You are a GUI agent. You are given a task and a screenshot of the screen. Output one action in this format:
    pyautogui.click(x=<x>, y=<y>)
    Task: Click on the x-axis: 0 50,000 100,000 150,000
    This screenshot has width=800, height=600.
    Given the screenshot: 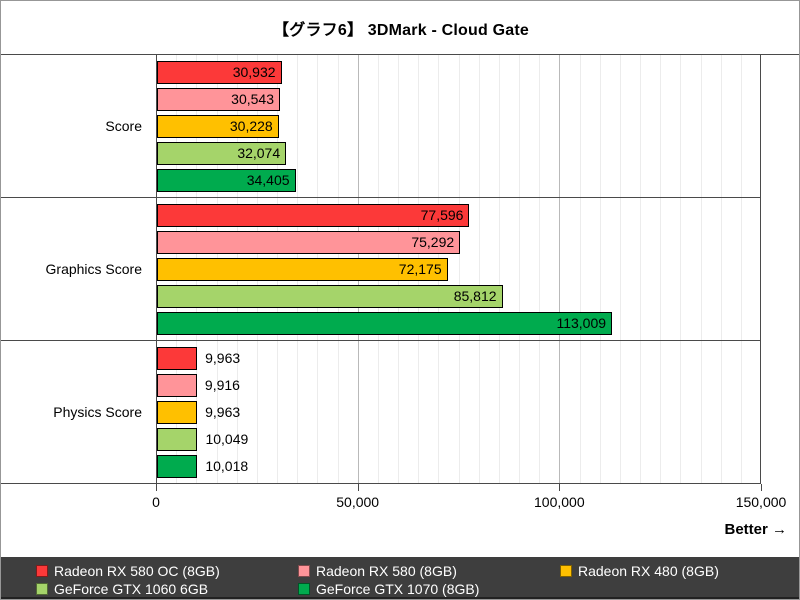 What is the action you would take?
    pyautogui.click(x=400, y=499)
    